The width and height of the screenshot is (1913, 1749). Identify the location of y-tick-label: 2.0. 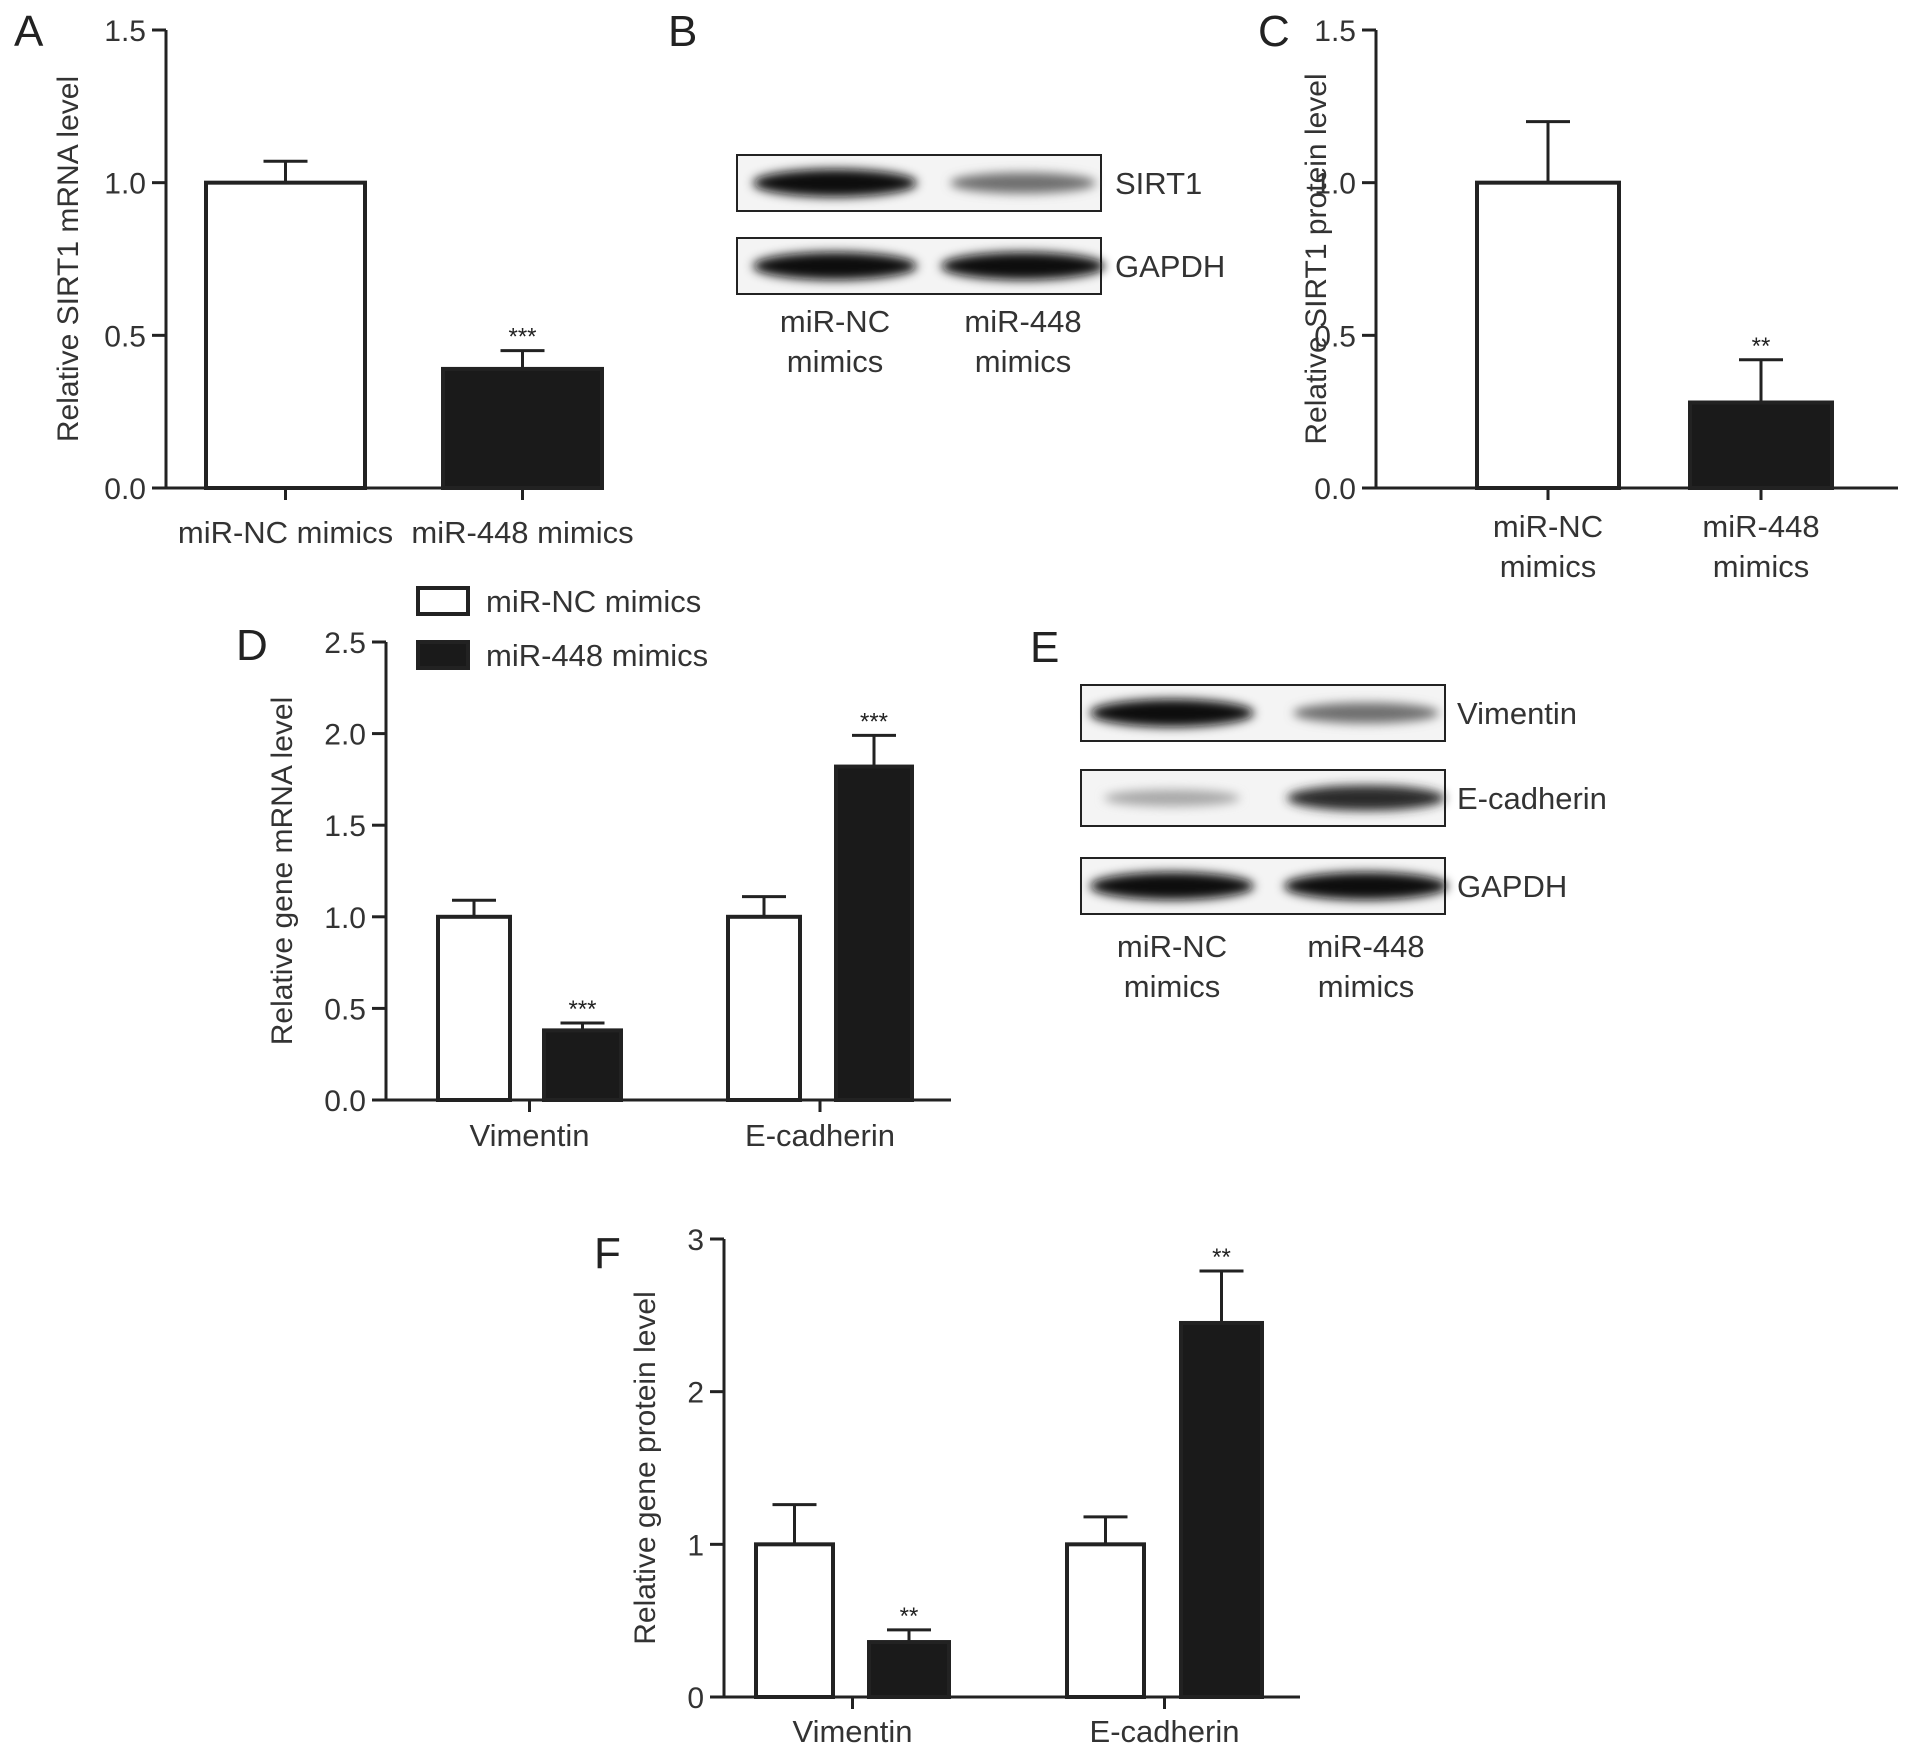
(345, 735).